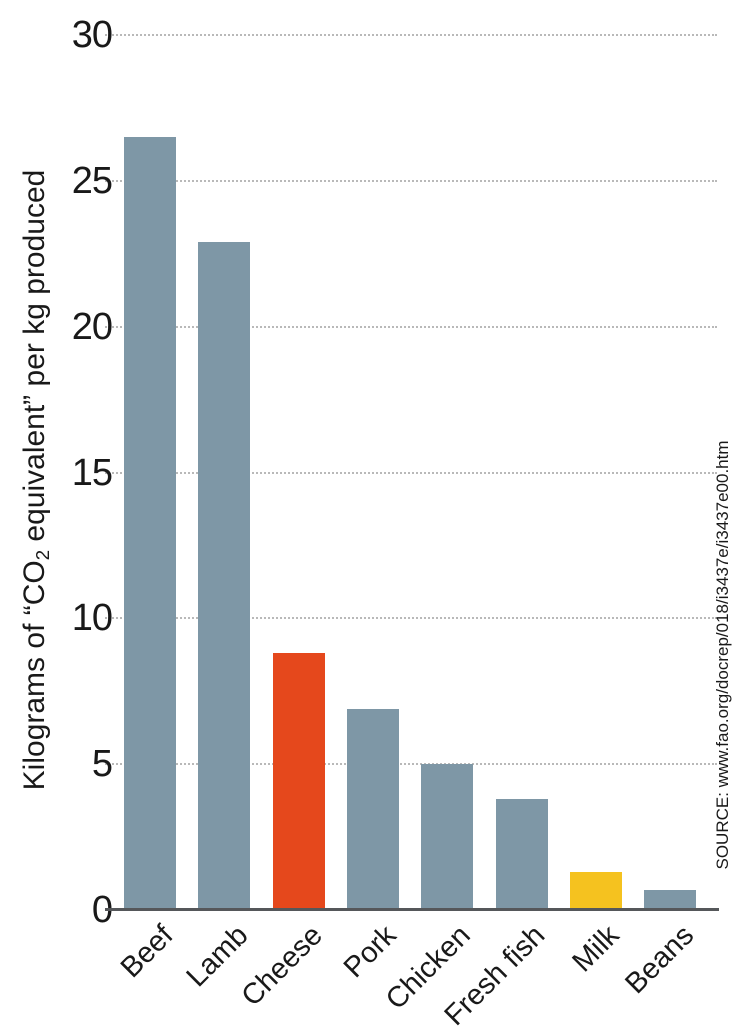 This screenshot has height=1035, width=740. What do you see at coordinates (224, 576) in the screenshot?
I see `bar-lamb` at bounding box center [224, 576].